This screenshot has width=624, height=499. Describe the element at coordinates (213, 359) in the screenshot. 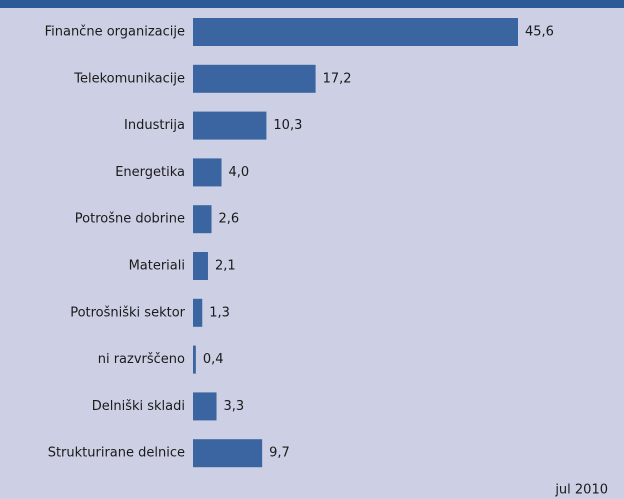

I see `value-label: 0,4` at that location.